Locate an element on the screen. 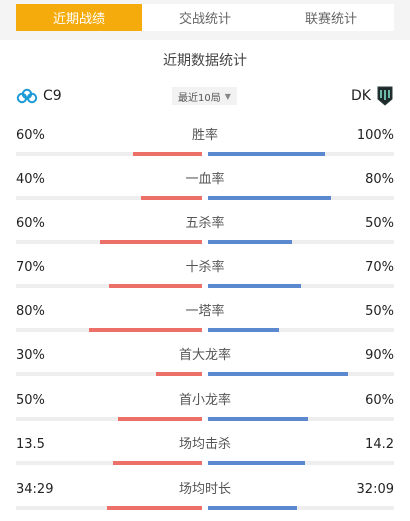 The image size is (410, 521). stat-row-penta-kill: 60% 五杀率 50% is located at coordinates (205, 230).